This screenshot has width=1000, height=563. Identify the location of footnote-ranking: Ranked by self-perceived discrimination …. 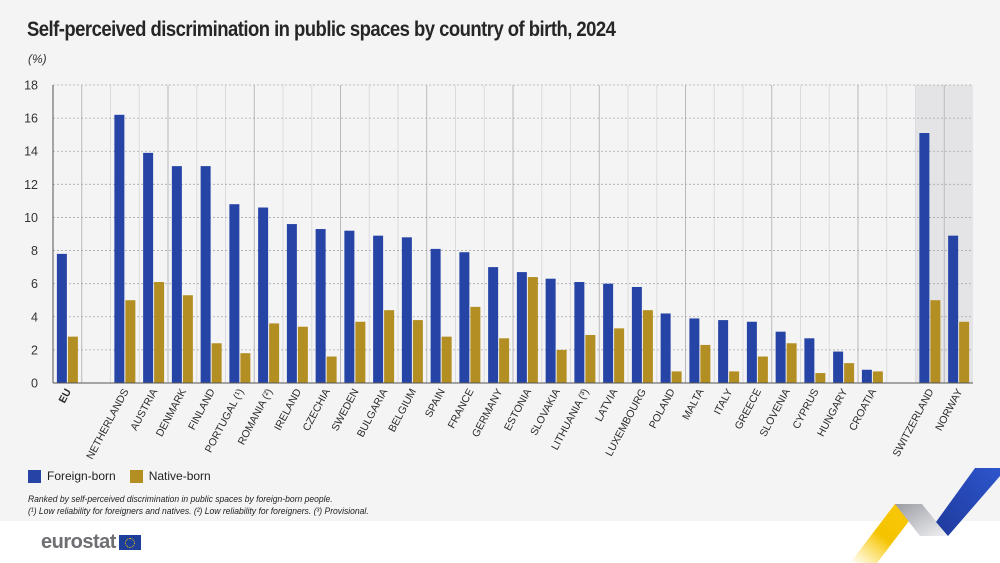
(180, 499).